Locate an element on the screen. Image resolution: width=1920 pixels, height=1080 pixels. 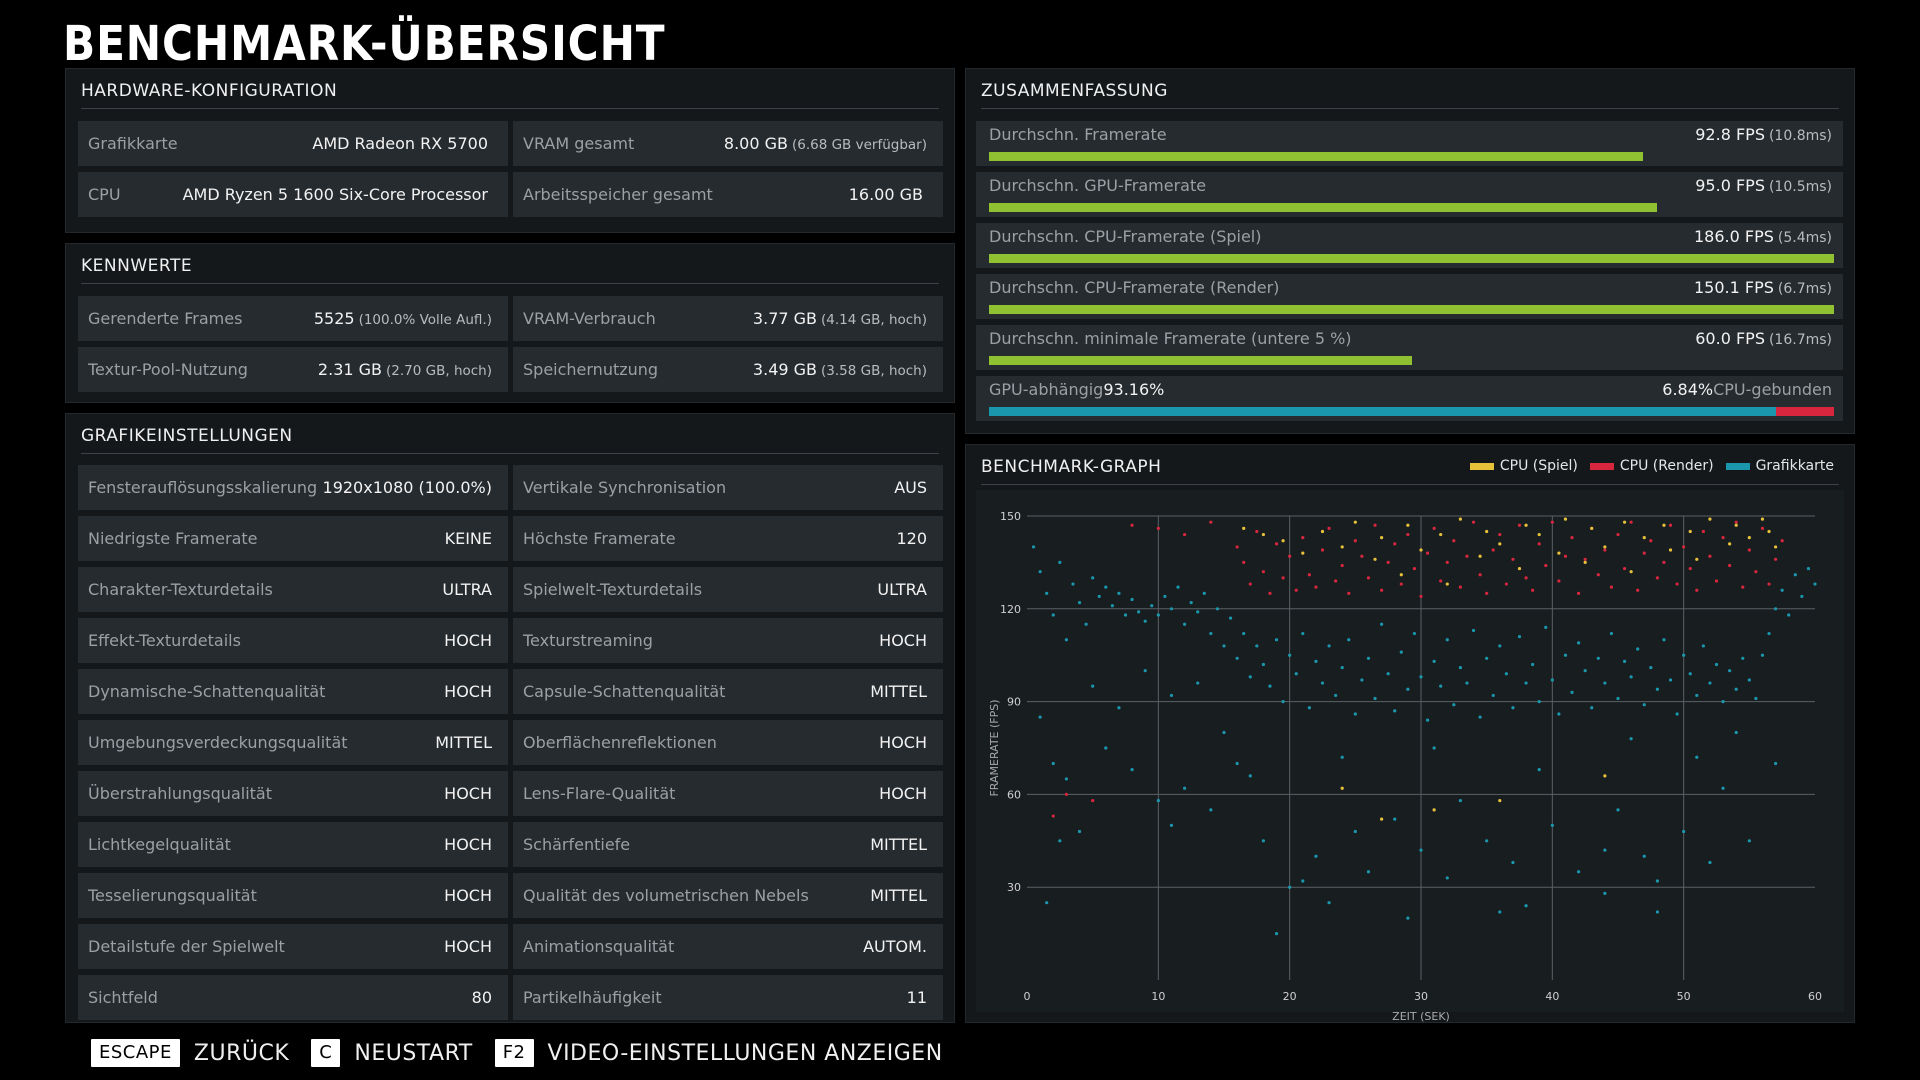
cell-label: Arbeitsspeicher gesamt is located at coordinates (618, 194).